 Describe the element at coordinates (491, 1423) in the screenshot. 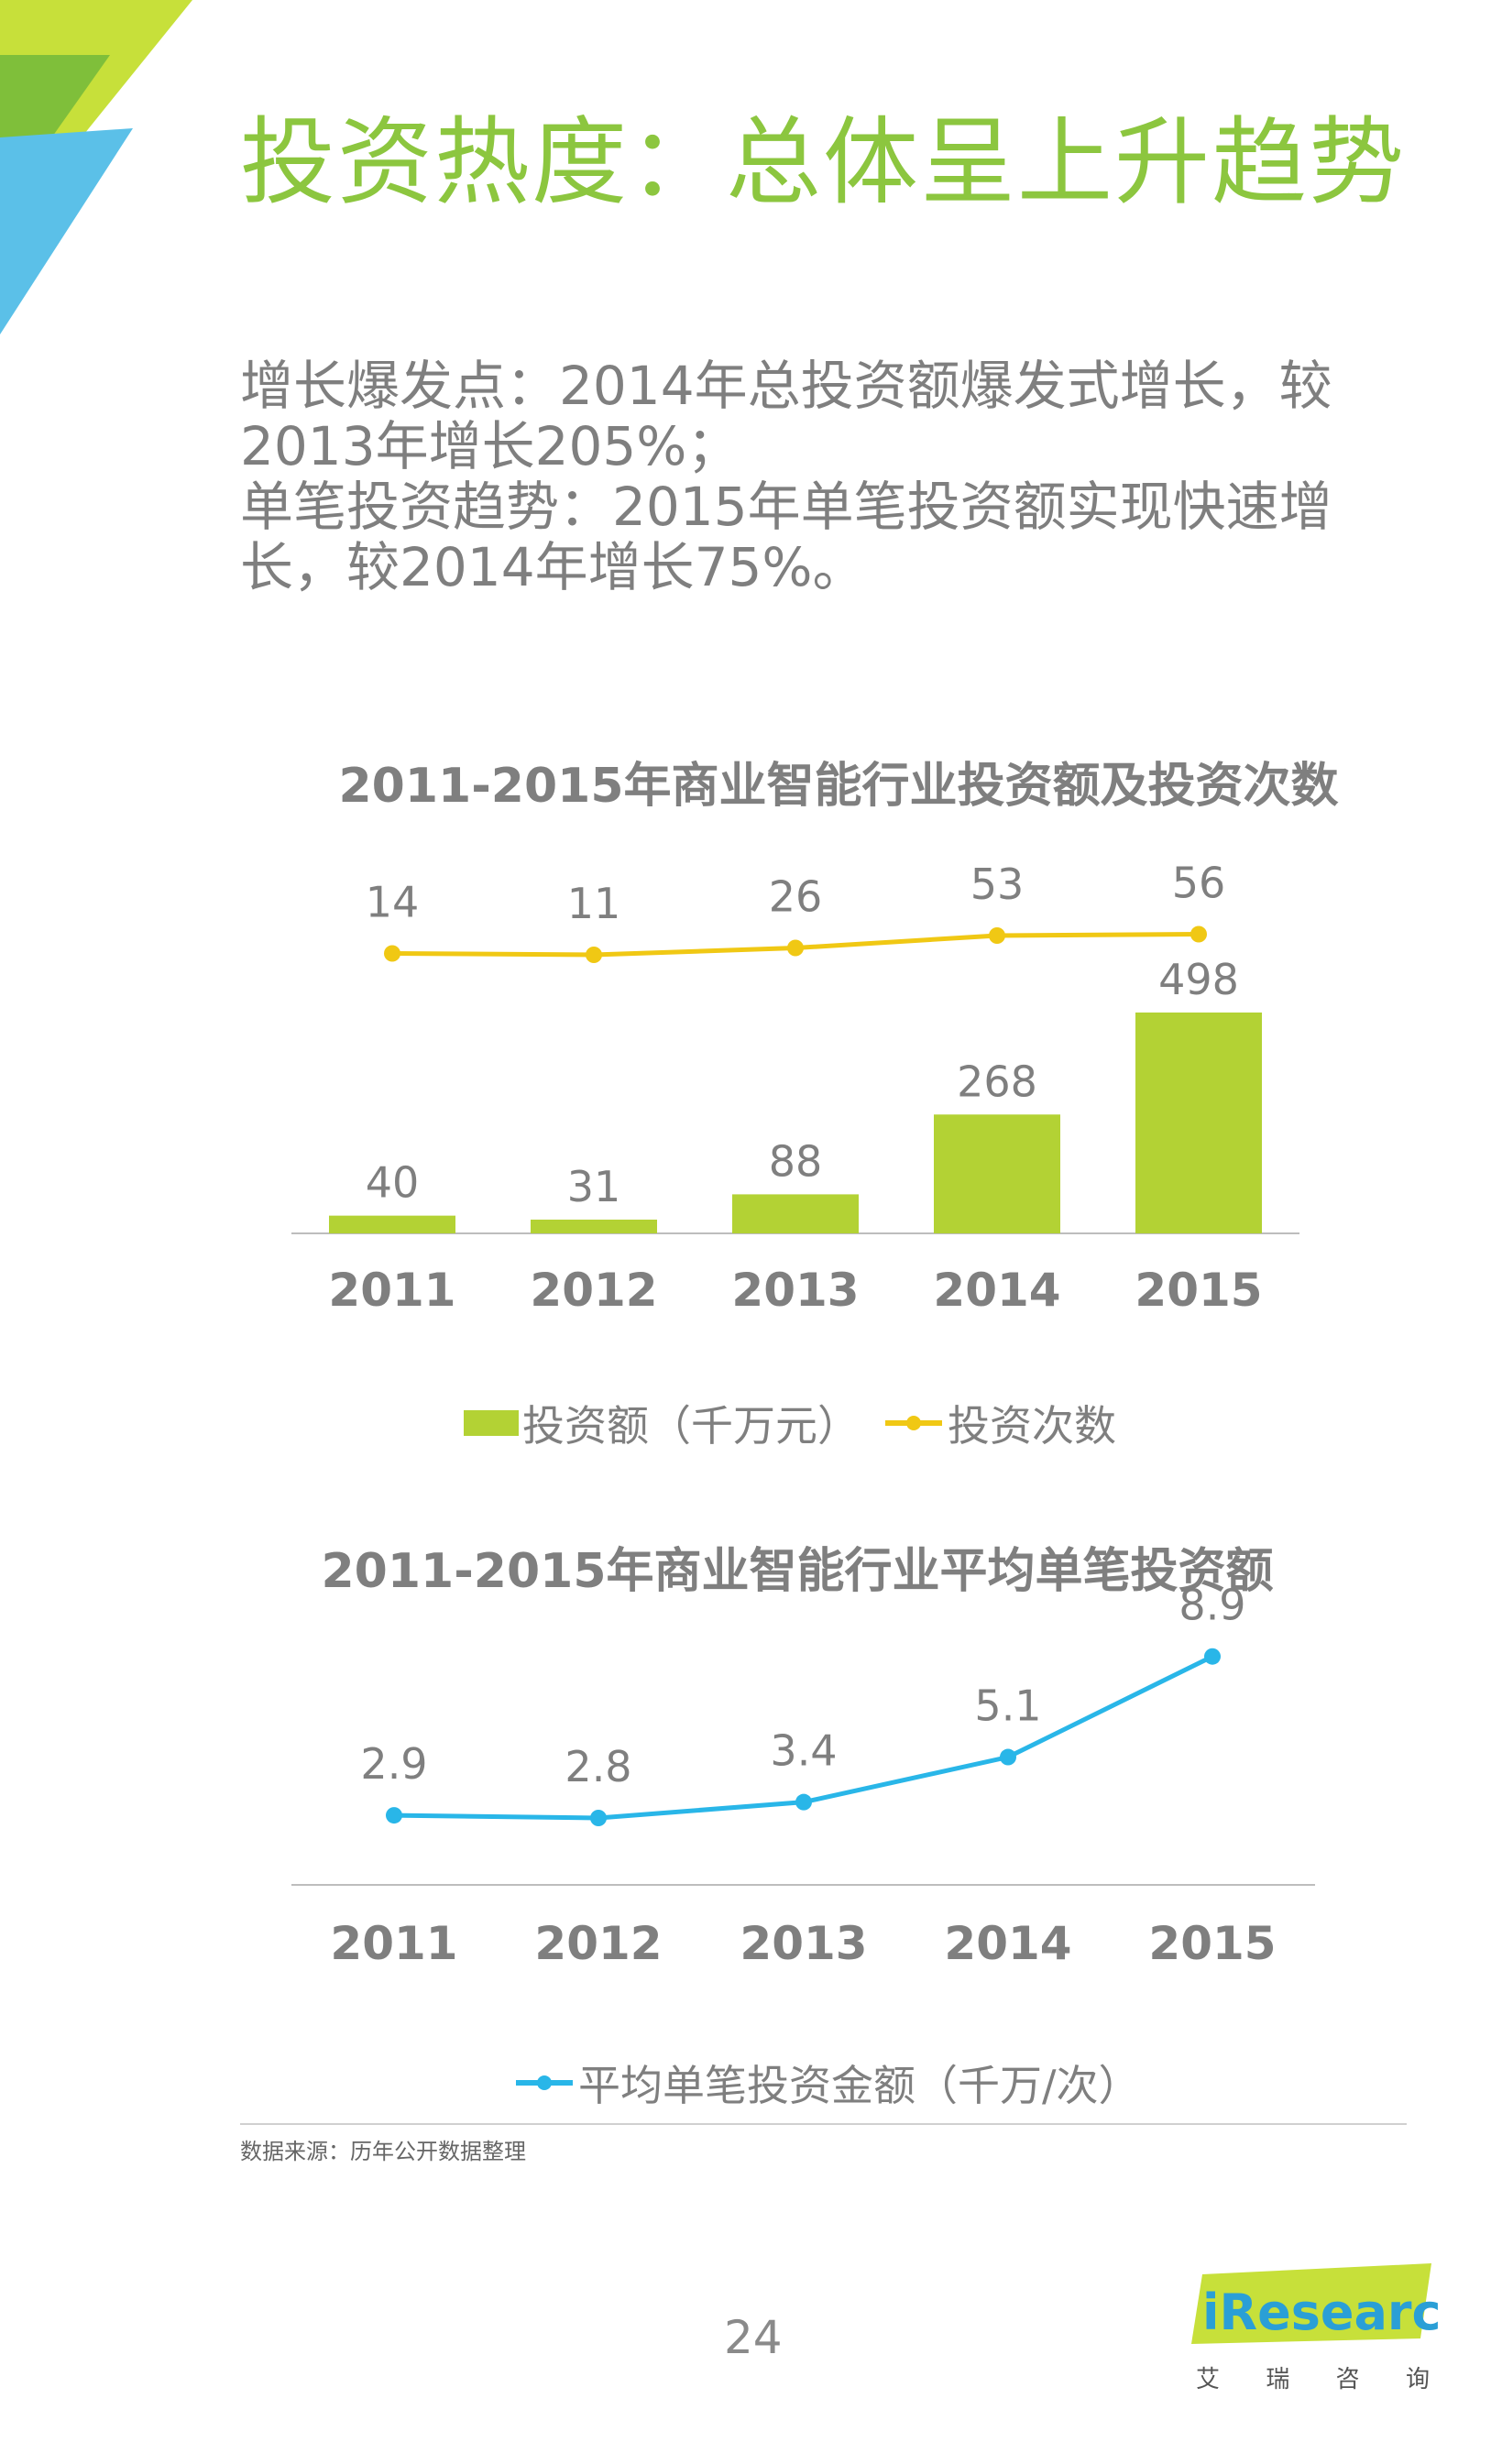

I see `legend-swatch-bar` at that location.